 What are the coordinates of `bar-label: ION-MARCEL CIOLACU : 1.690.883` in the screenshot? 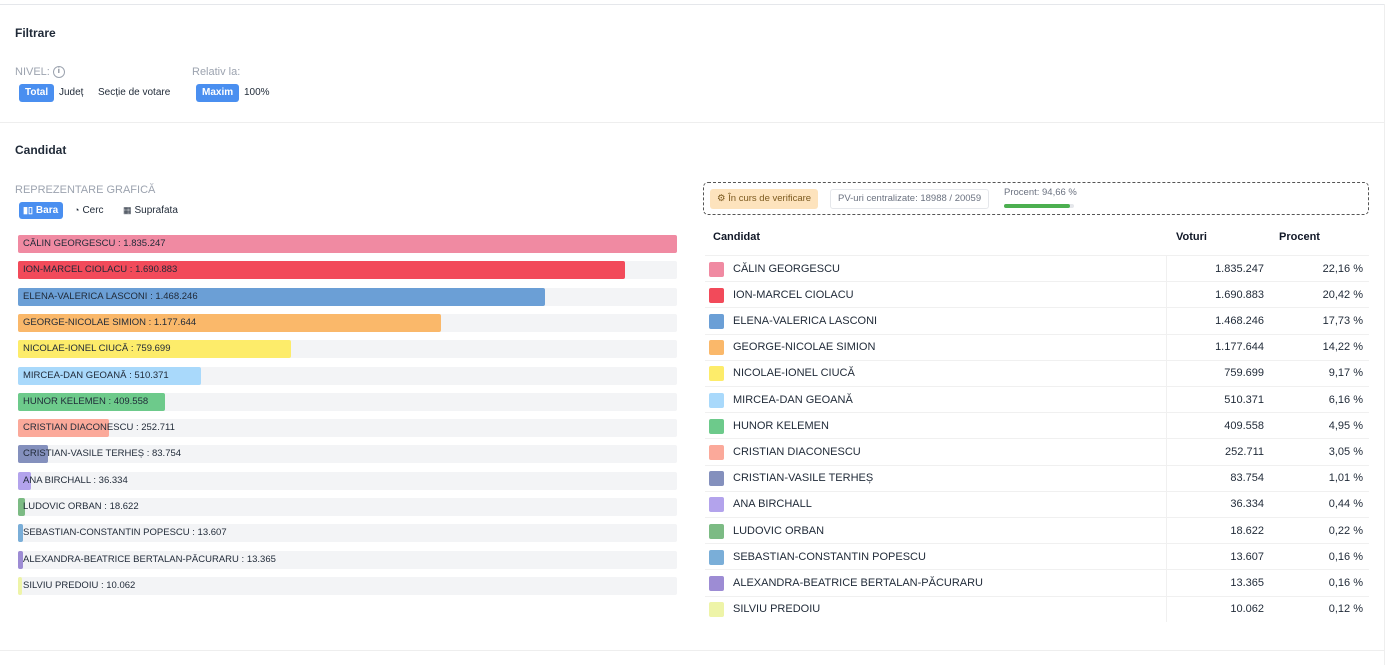 It's located at (100, 270).